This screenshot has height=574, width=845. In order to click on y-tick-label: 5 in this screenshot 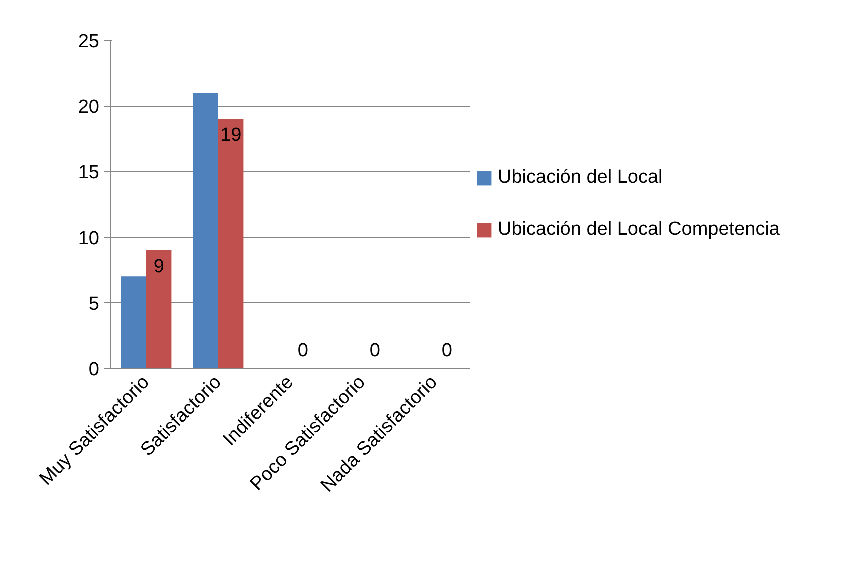, I will do `click(94, 304)`.